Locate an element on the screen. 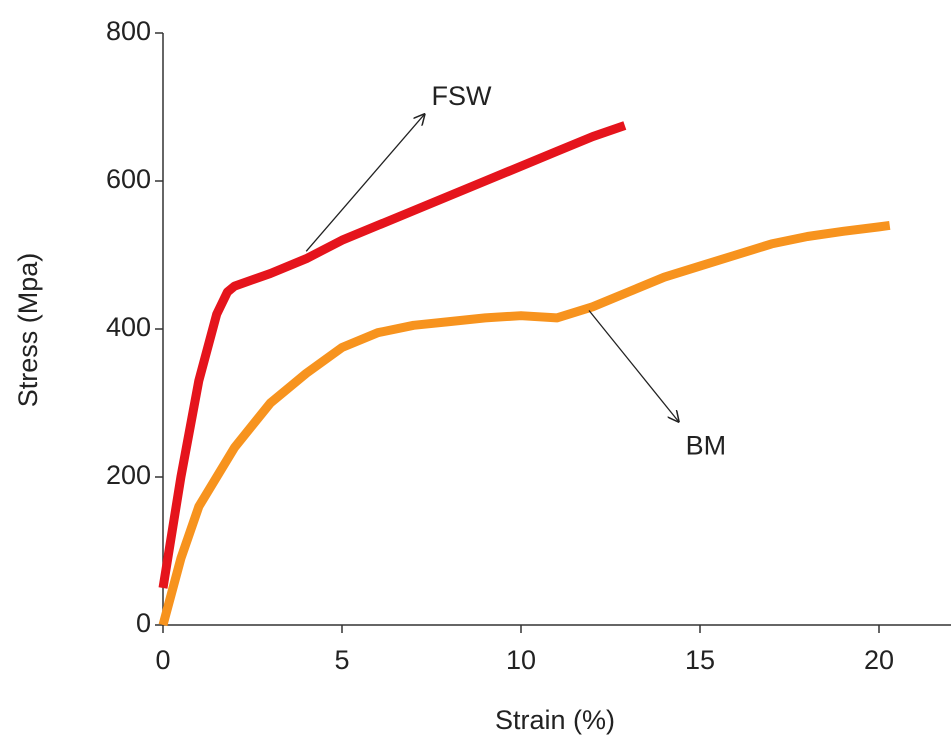 The width and height of the screenshot is (952, 755). x-tick-label: 5 is located at coordinates (341, 660).